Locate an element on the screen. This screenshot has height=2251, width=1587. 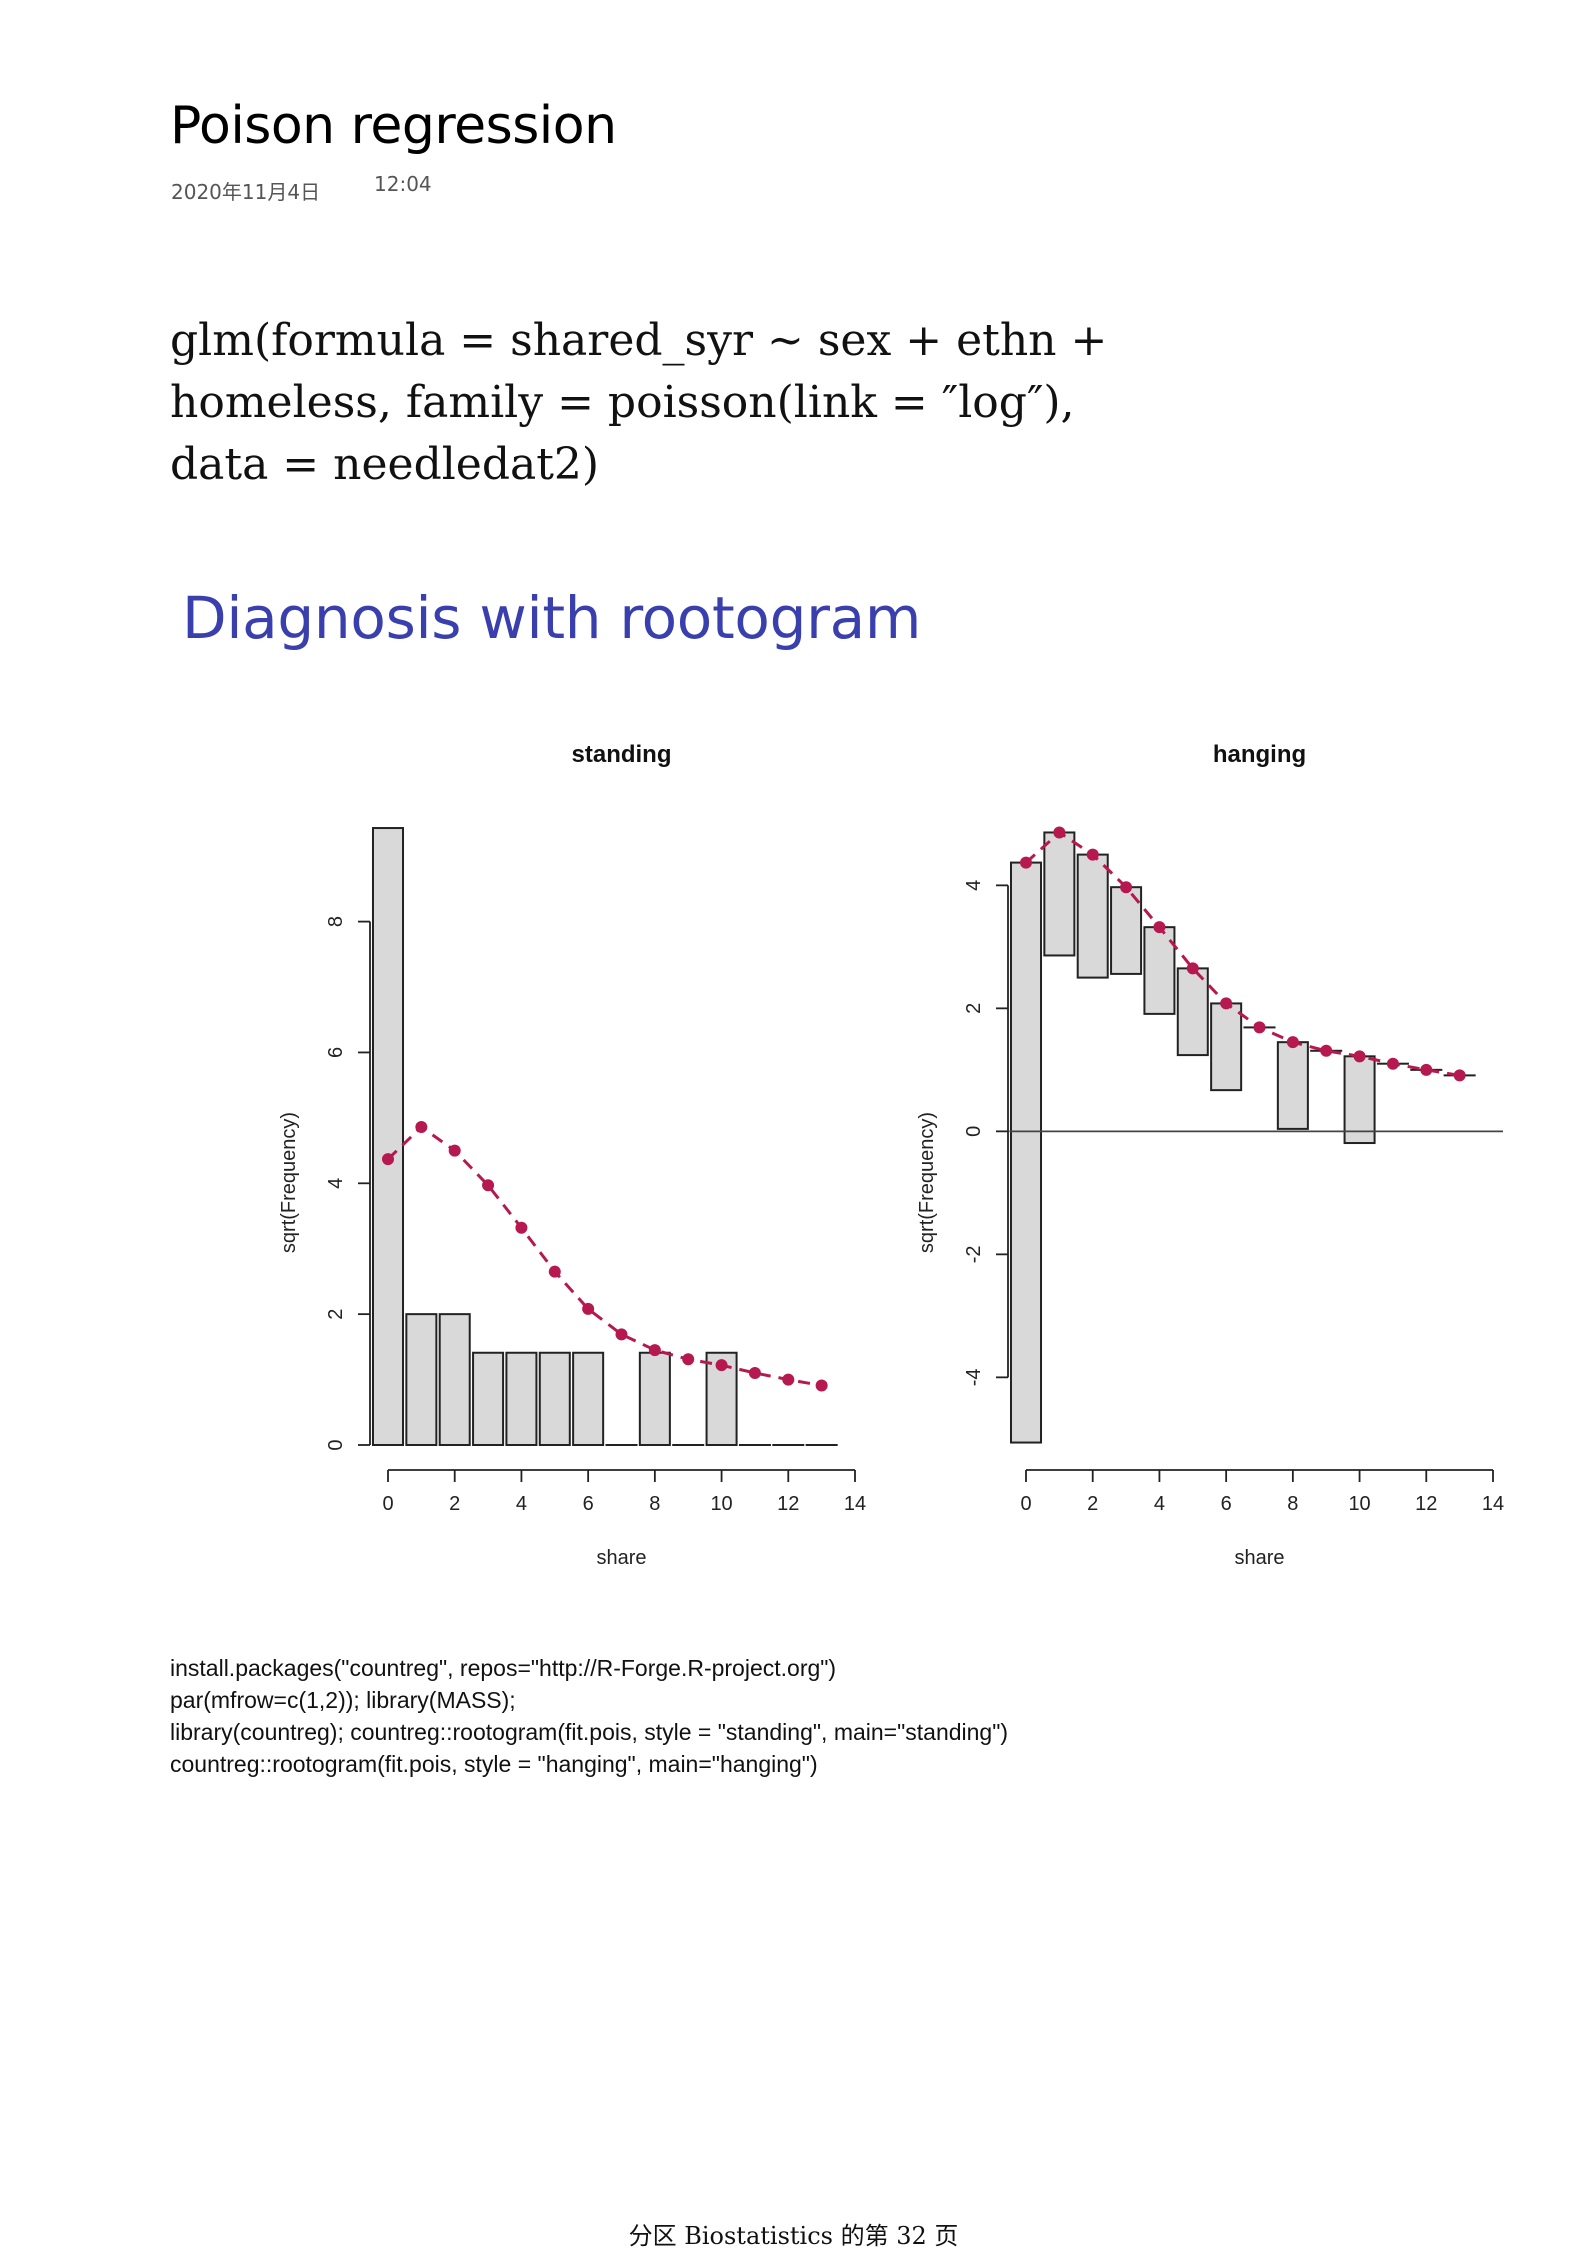
note-date: 2020年11月4日 is located at coordinates (245, 190).